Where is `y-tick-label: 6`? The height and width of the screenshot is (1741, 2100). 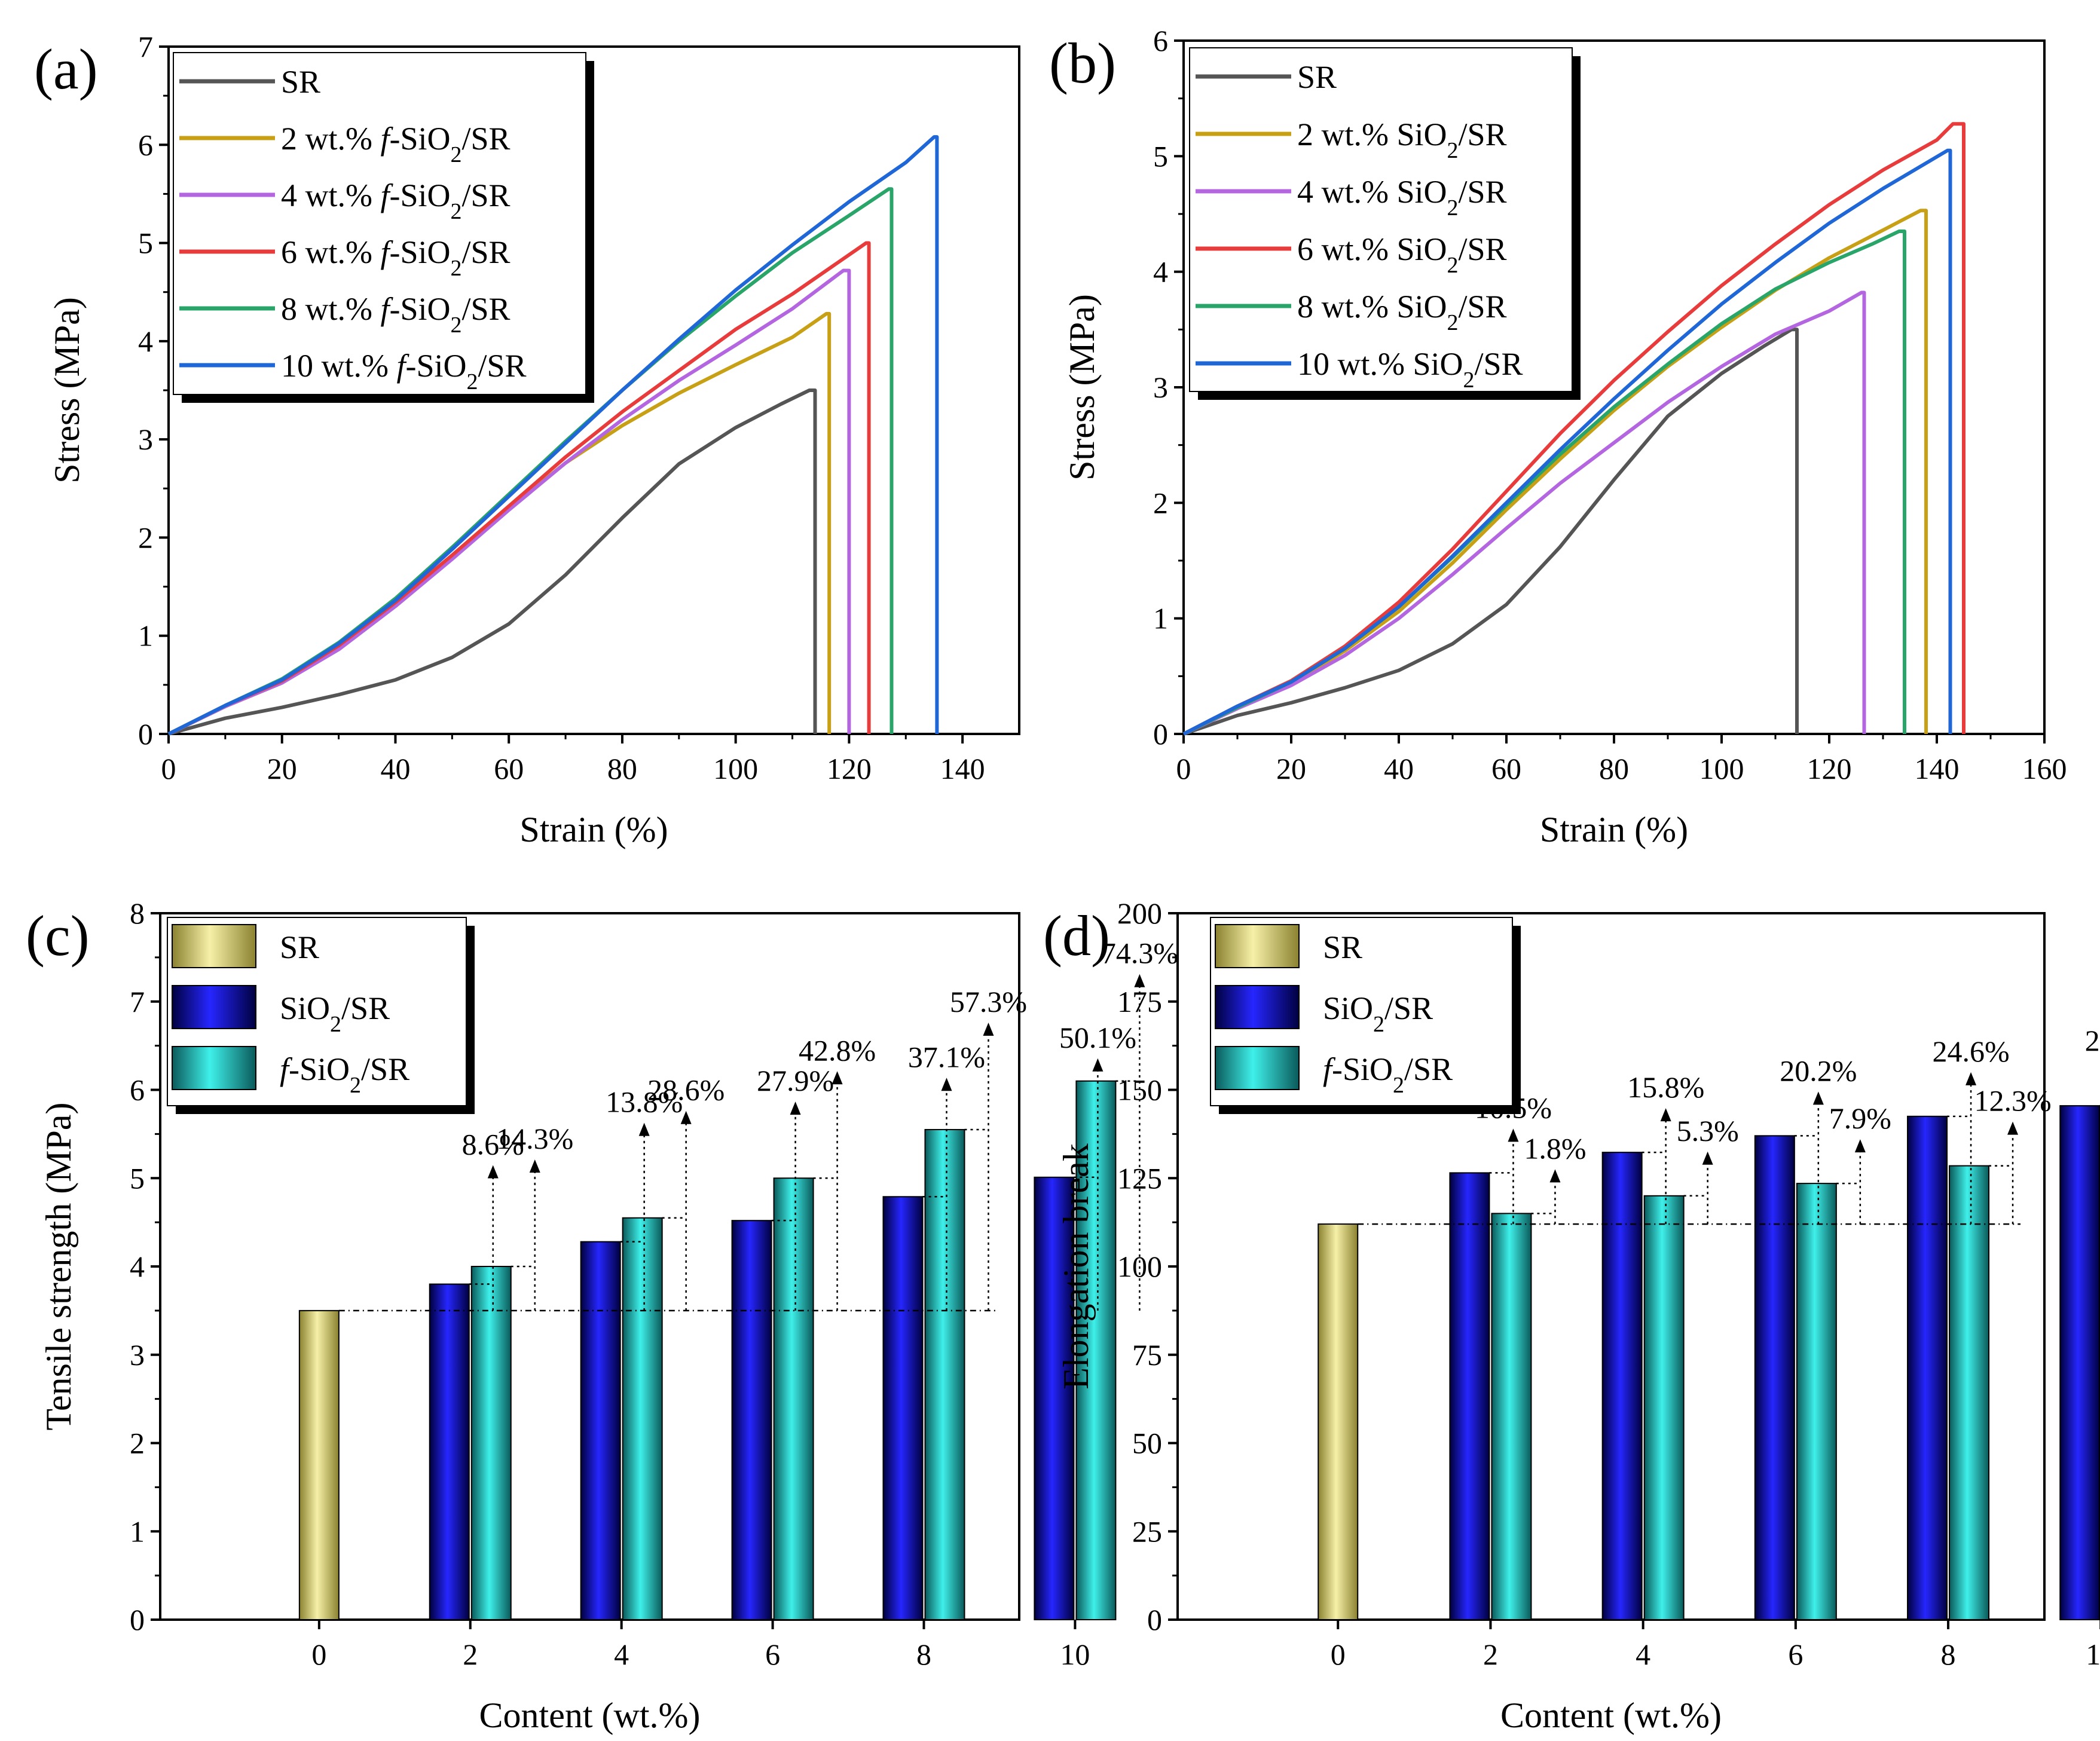 y-tick-label: 6 is located at coordinates (137, 1090).